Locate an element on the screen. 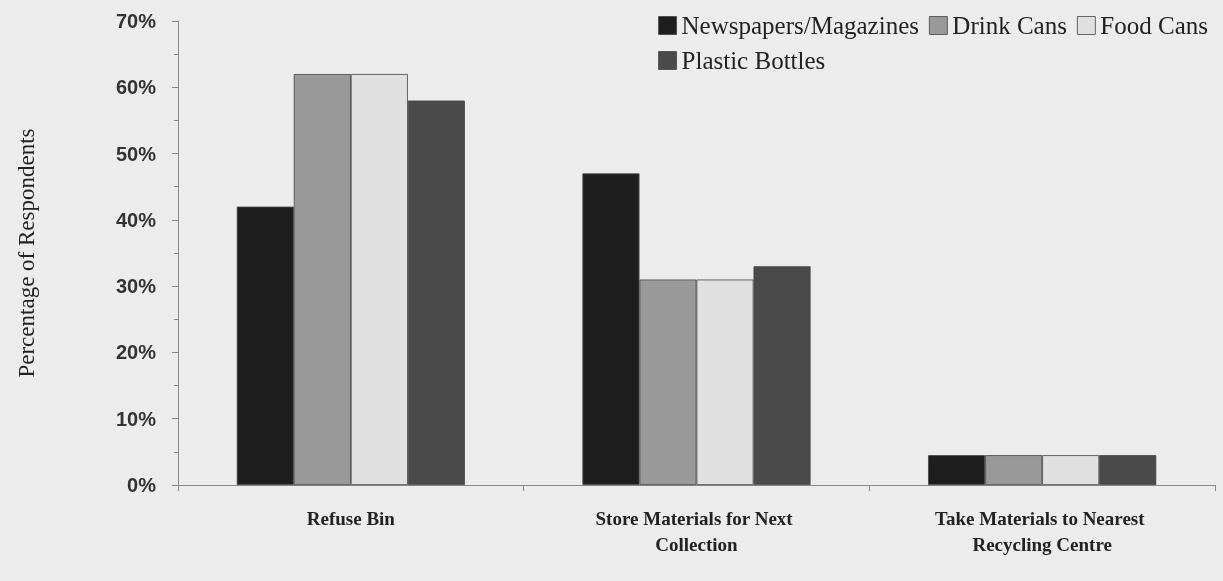 This screenshot has height=581, width=1223. x-tick-label: Take Materials to Nearest Recycling Centre is located at coordinates (1042, 531).